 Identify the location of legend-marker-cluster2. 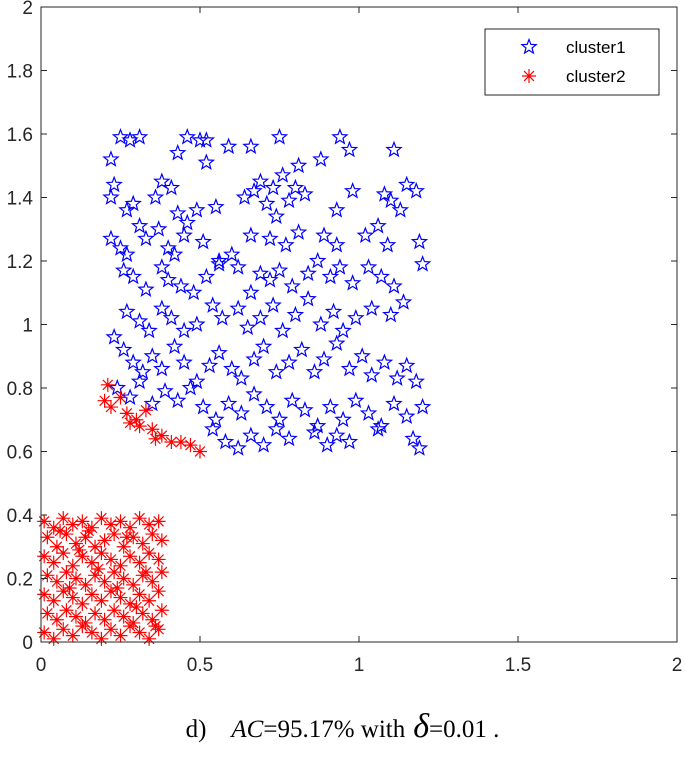
(529, 76).